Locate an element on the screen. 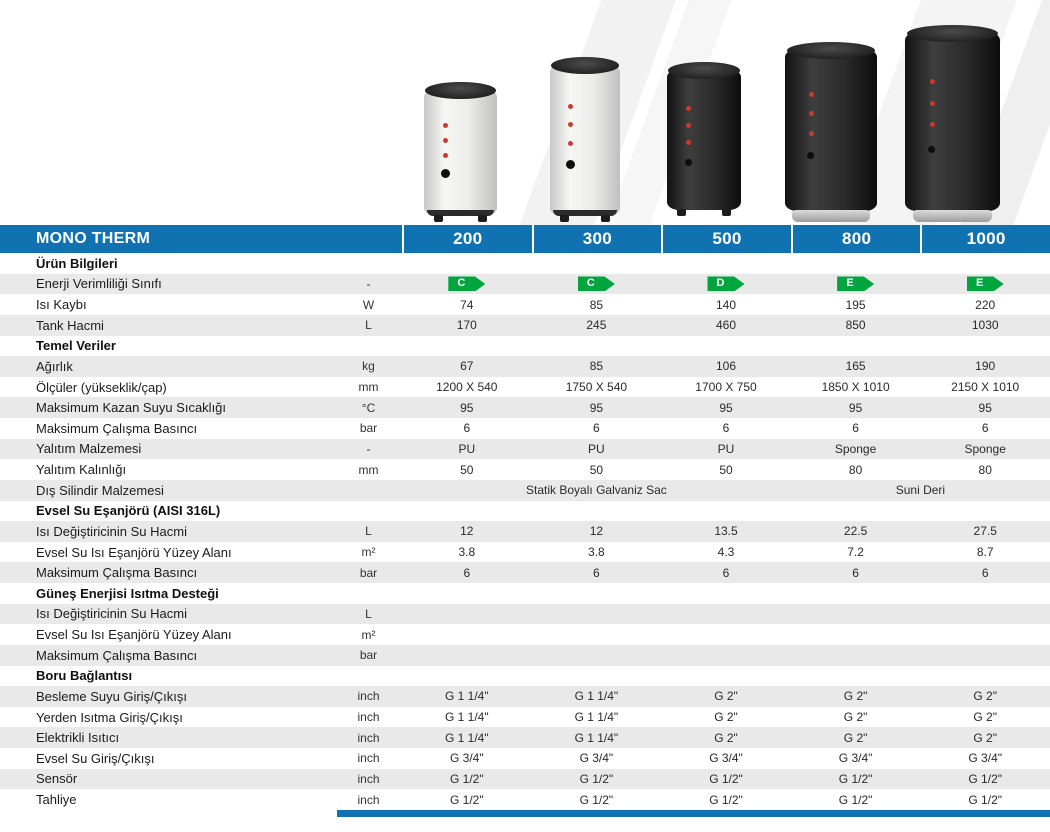 The width and height of the screenshot is (1050, 832). spec-row: Sensör inch G 1/2" G 1/2" G 1/2" G 1/2" G 1/2" is located at coordinates (525, 779).